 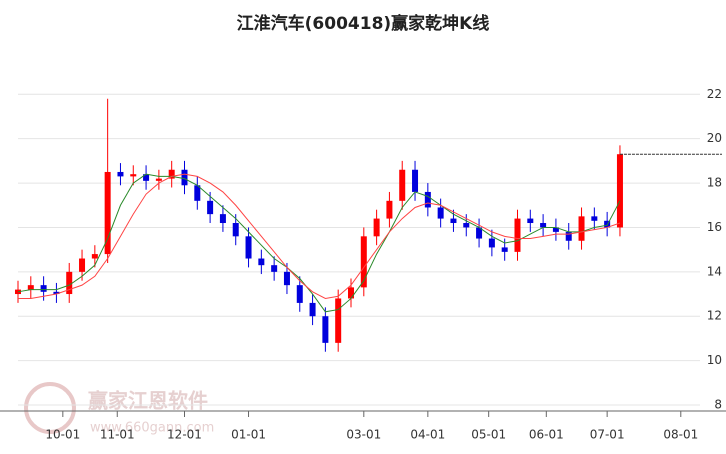 I want to click on y-tick-label: 14, so click(x=714, y=271).